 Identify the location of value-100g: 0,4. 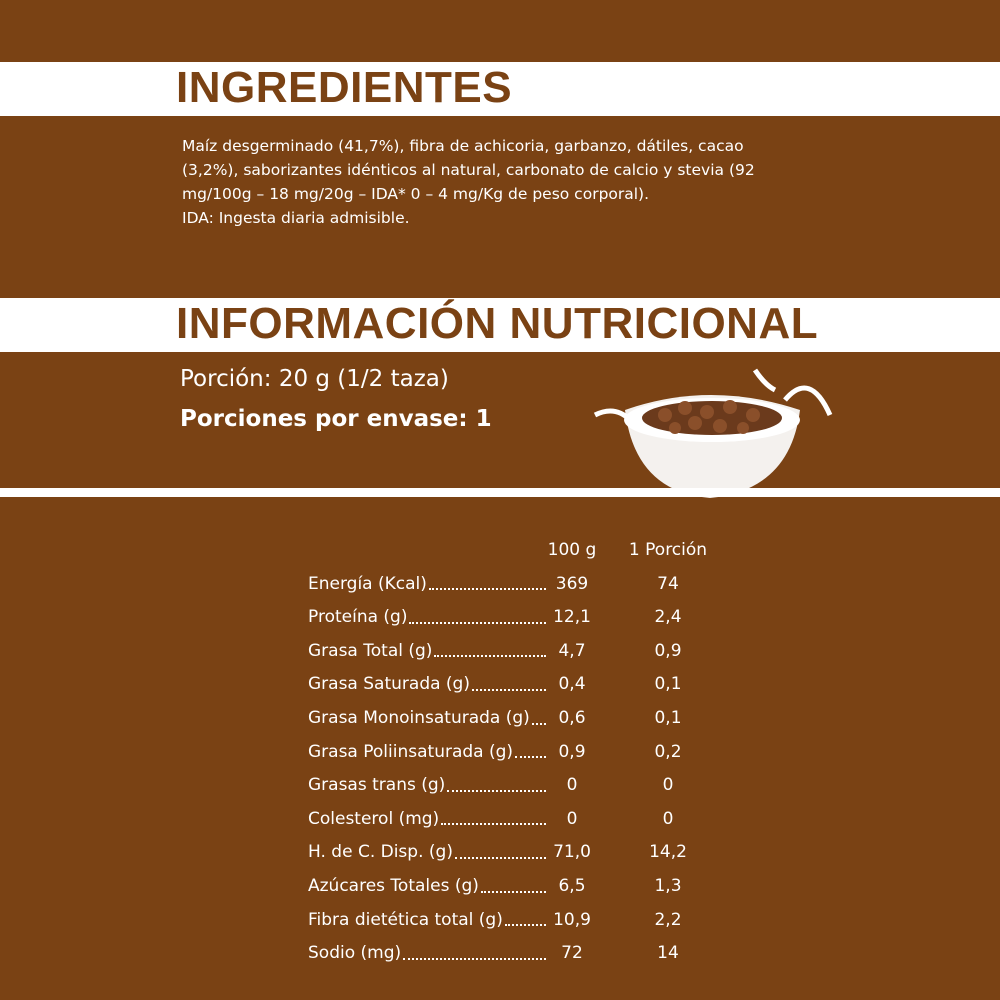
(572, 684).